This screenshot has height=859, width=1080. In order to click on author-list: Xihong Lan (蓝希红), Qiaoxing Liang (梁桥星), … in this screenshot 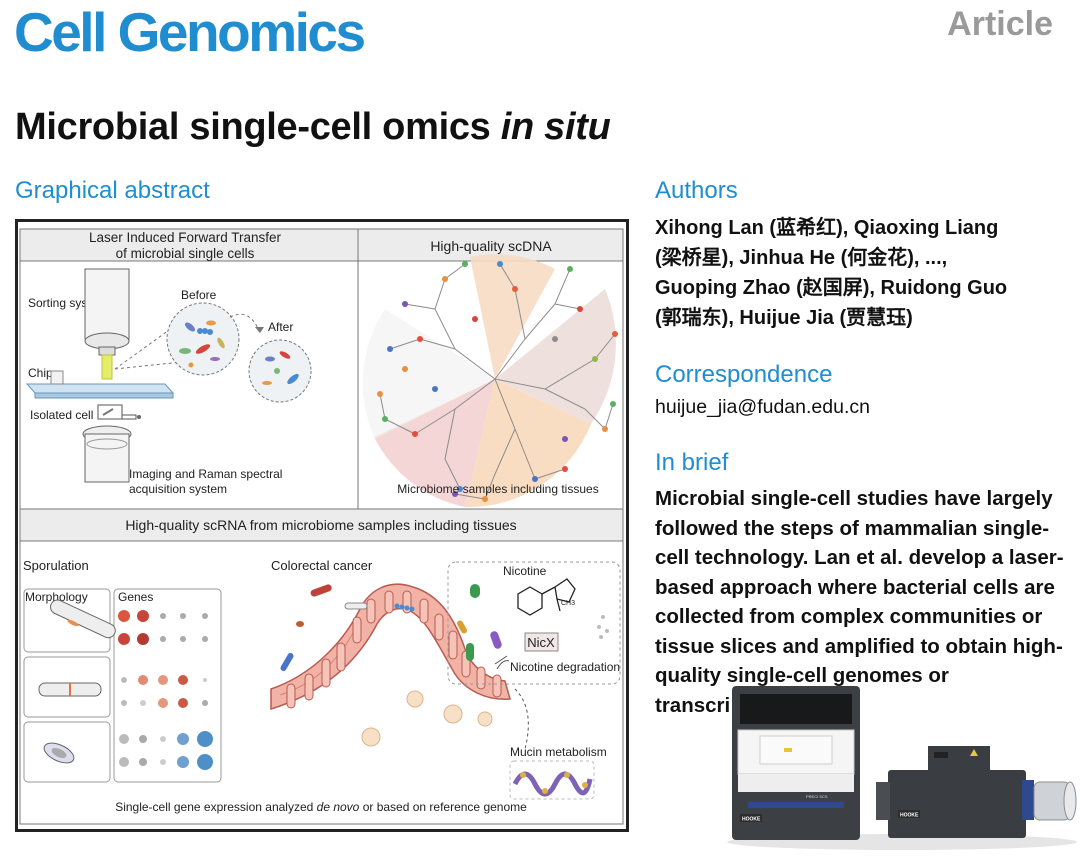, I will do `click(855, 273)`.